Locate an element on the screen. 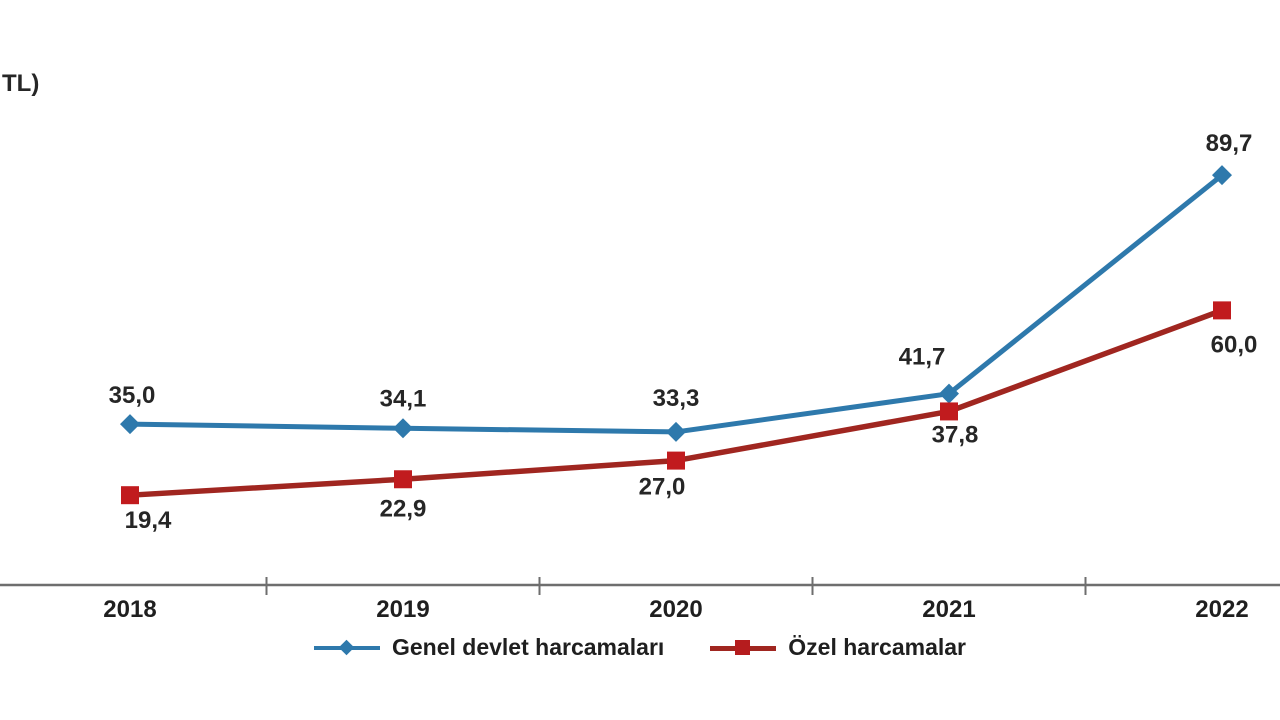  legend-item-genel-devlet-harcamalari: Genel devlet harcamaları is located at coordinates (489, 647).